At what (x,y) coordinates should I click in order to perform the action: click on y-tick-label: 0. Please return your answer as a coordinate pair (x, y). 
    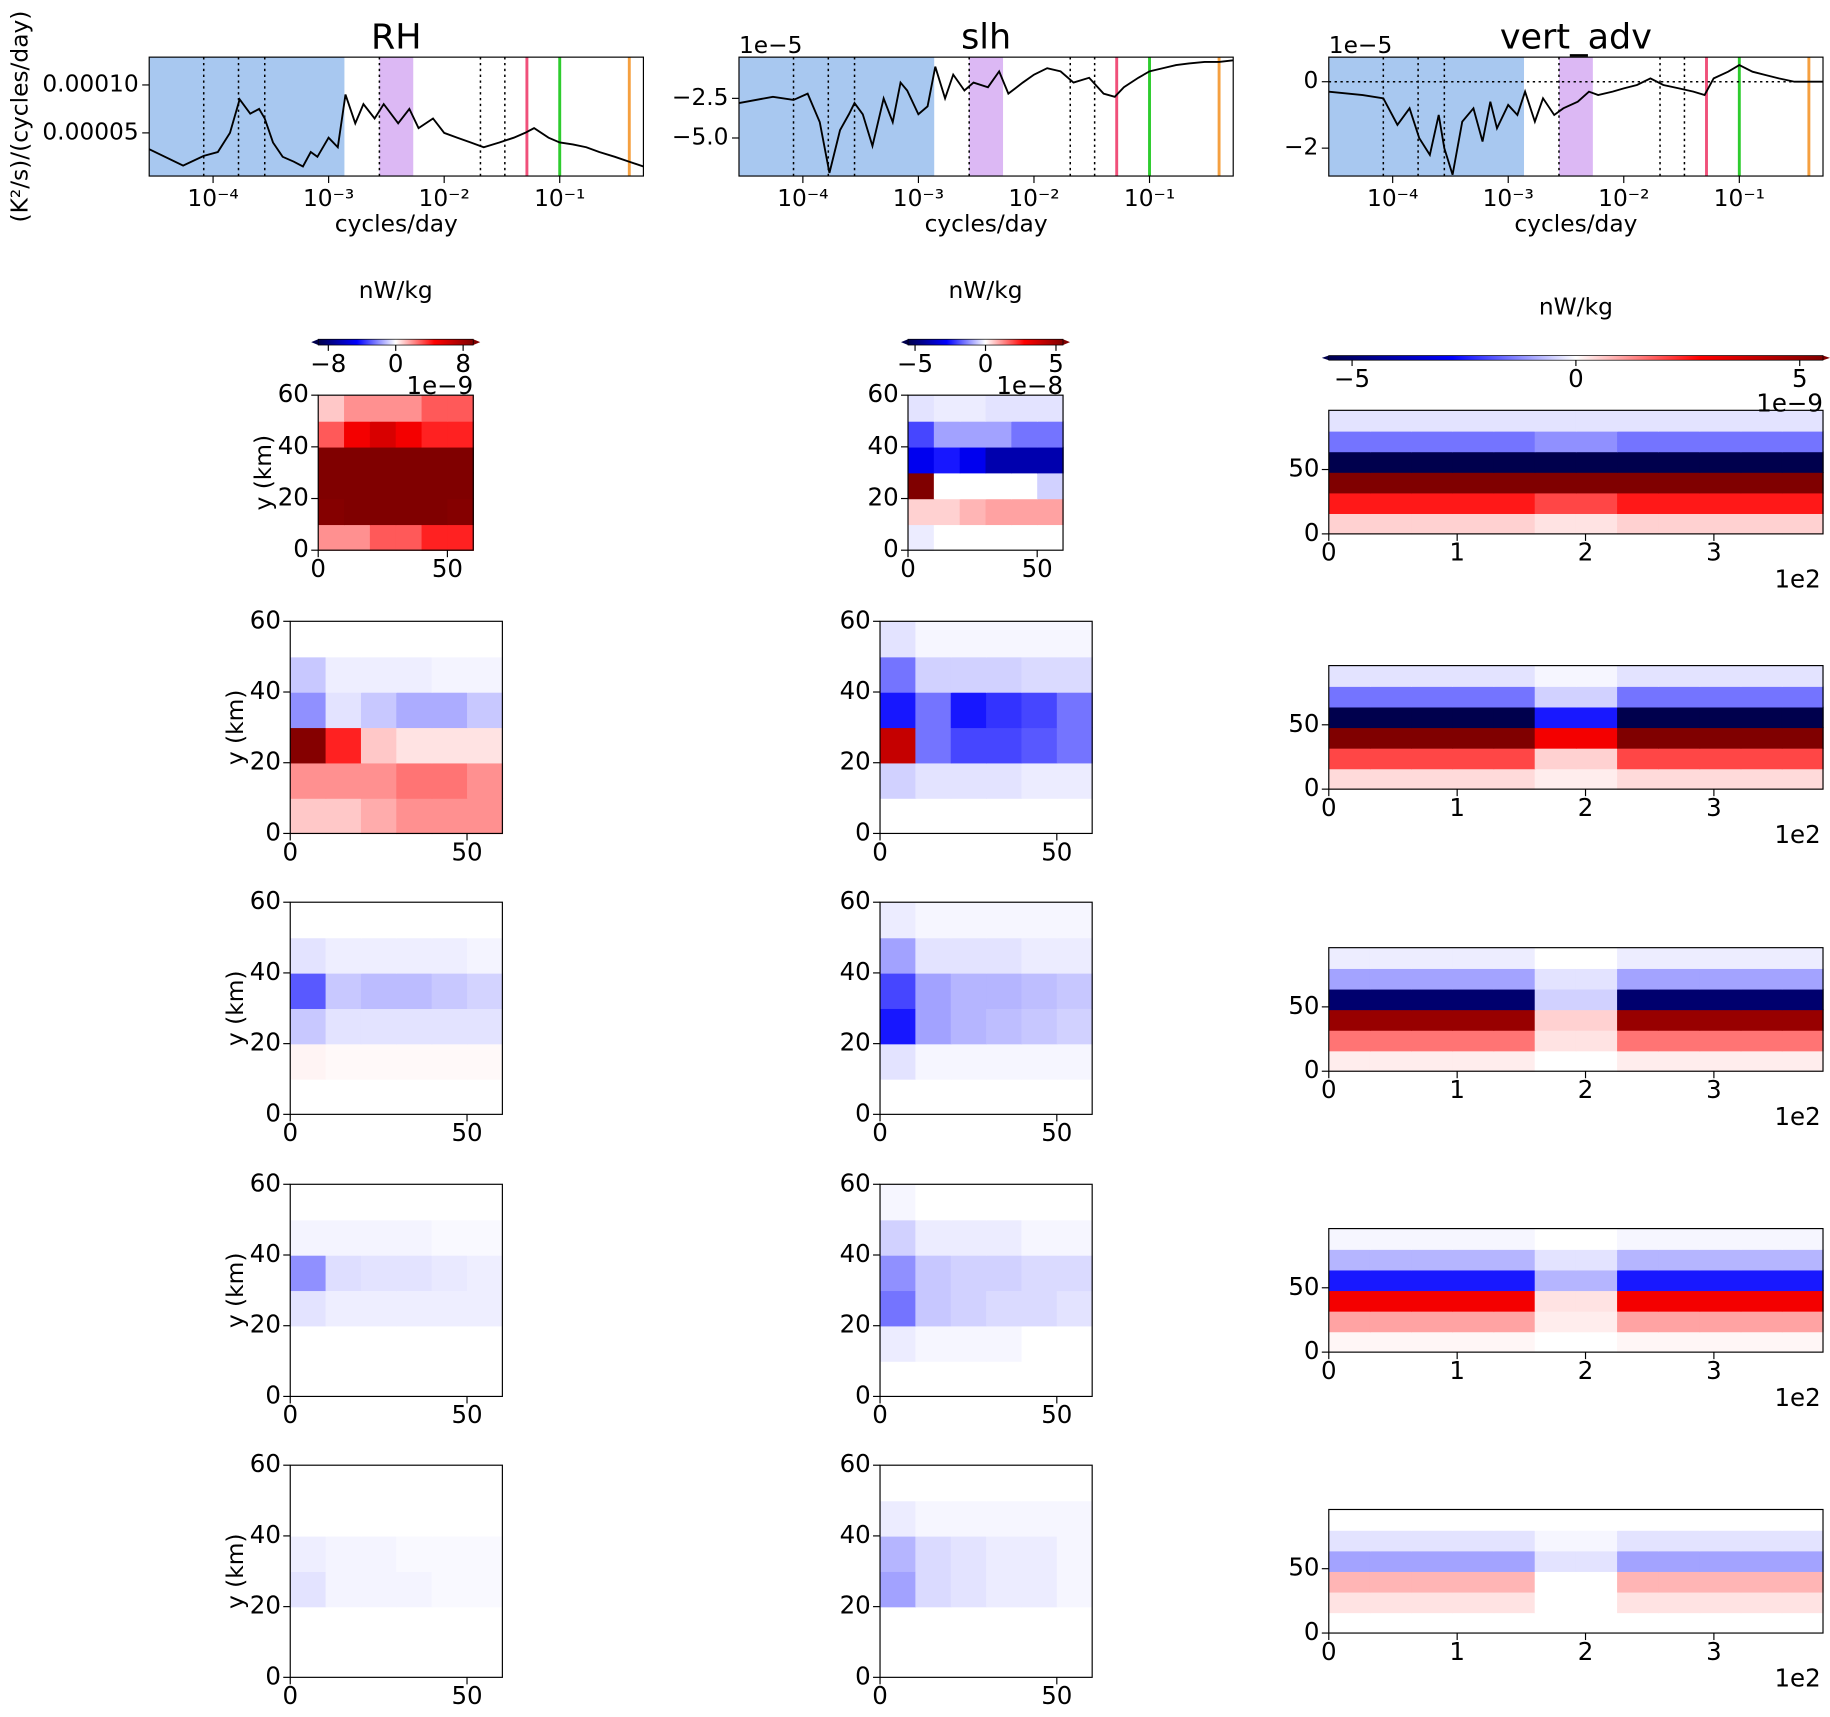
    Looking at the image, I should click on (273, 1112).